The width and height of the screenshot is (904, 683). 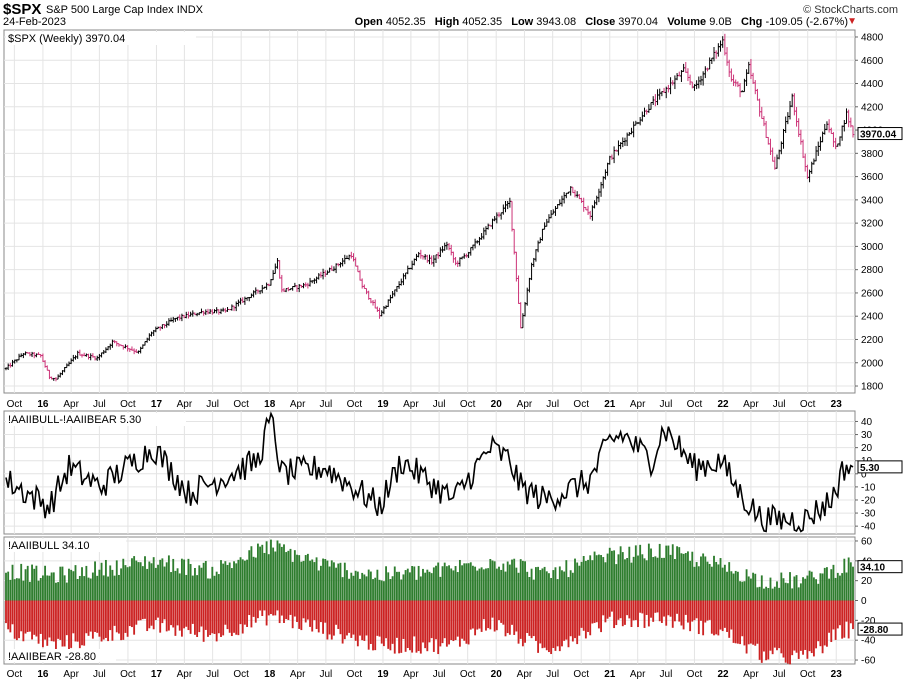 I want to click on price-axis-tick-label: 3600, so click(x=872, y=177).